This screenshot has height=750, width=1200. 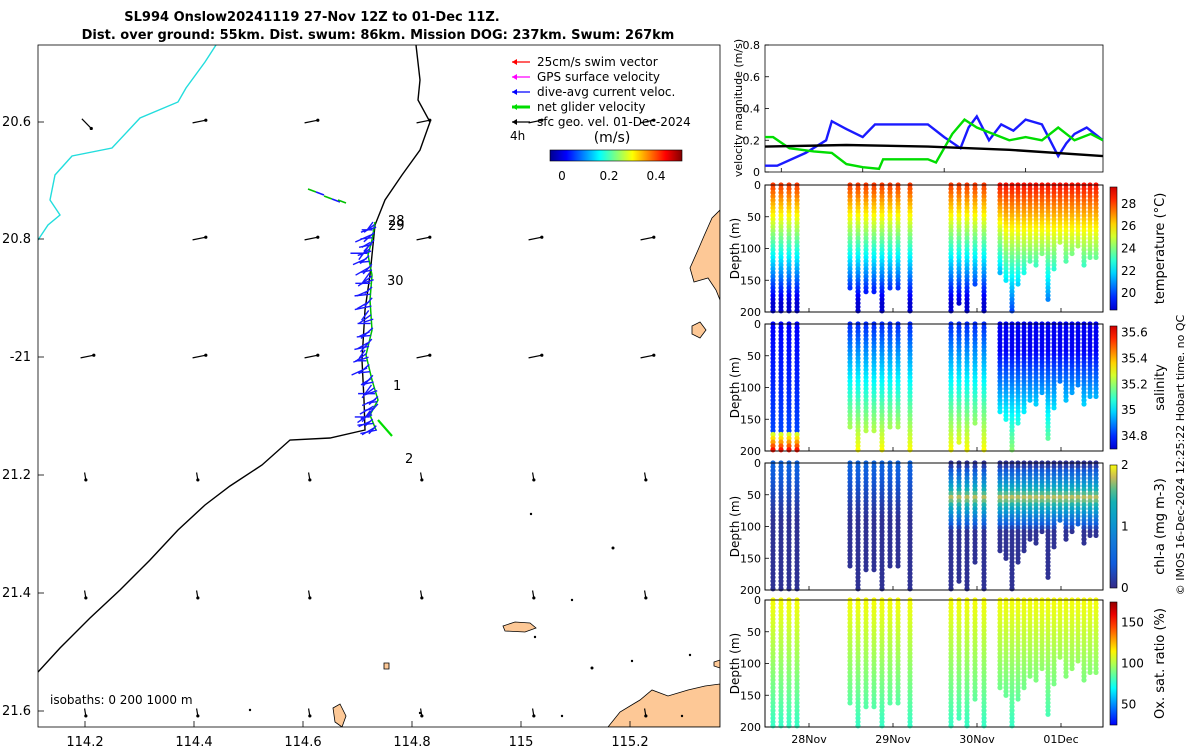 What do you see at coordinates (534, 716) in the screenshot?
I see `geo-arrow-head` at bounding box center [534, 716].